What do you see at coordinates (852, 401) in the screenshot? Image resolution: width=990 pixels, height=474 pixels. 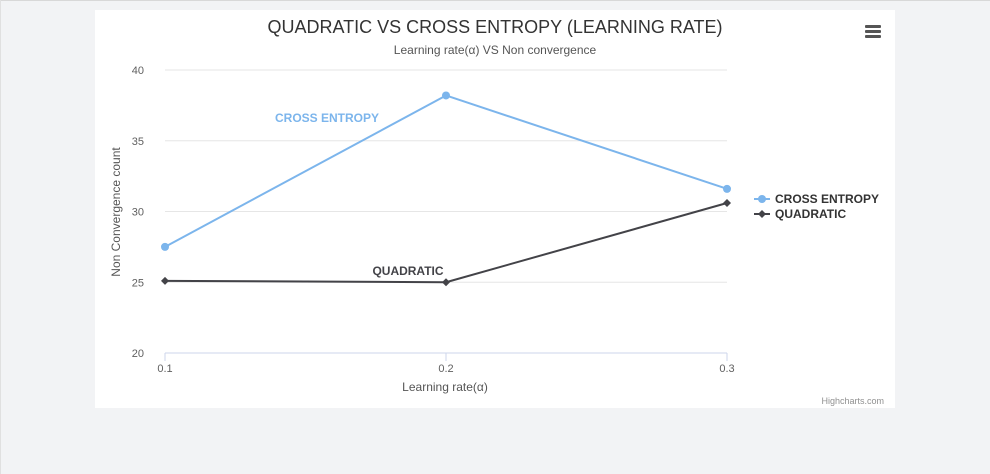 I see `credits-link: Highcharts.com` at bounding box center [852, 401].